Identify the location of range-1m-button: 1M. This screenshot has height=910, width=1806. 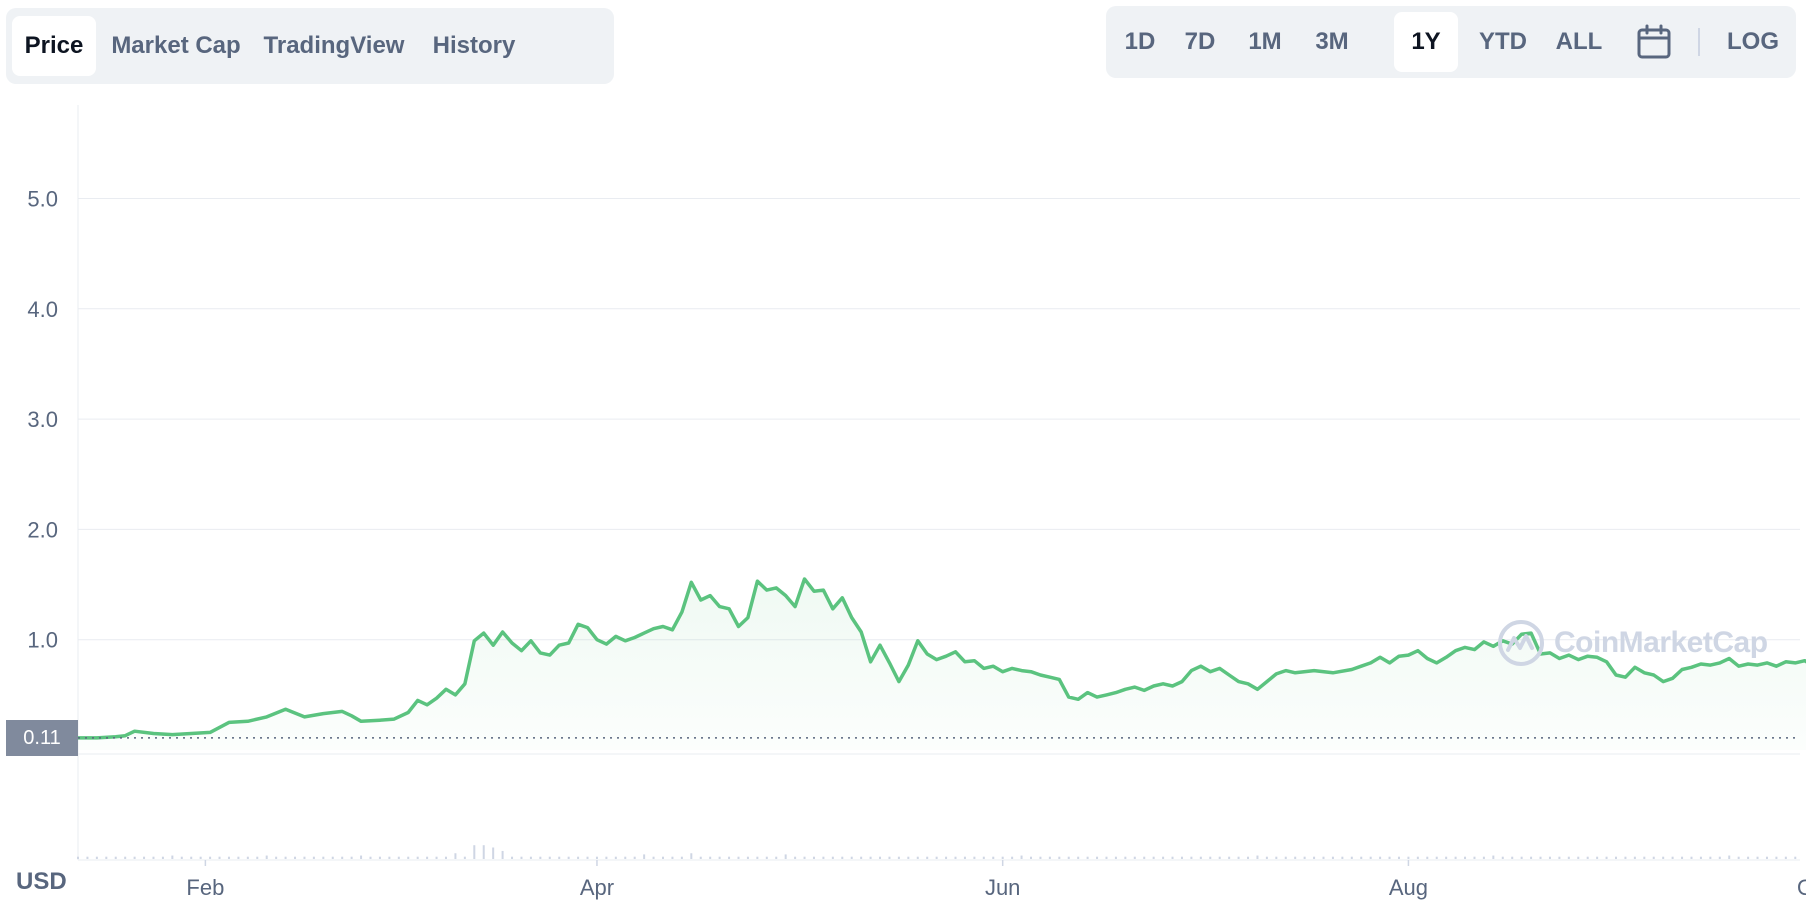
(1265, 41).